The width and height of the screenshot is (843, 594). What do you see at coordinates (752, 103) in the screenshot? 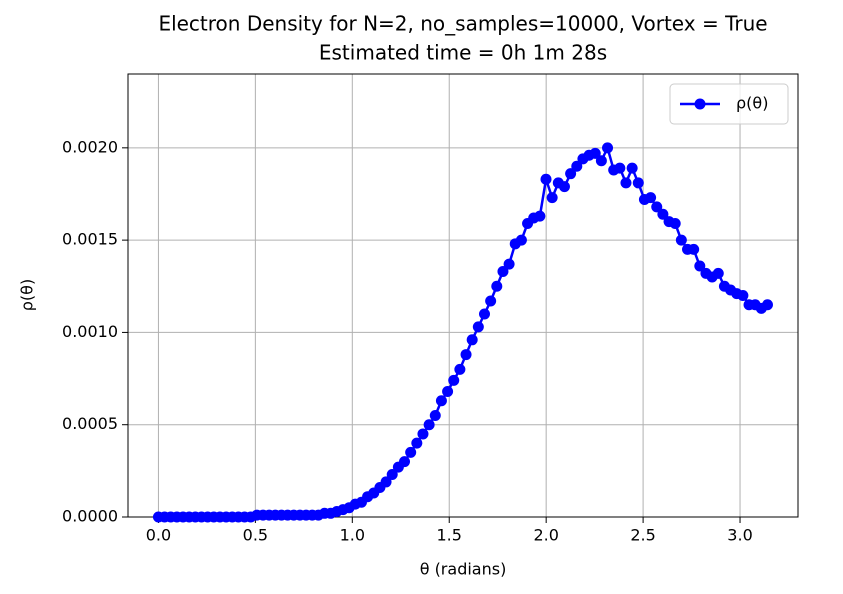
I see `legend-label: ρ(θ)` at bounding box center [752, 103].